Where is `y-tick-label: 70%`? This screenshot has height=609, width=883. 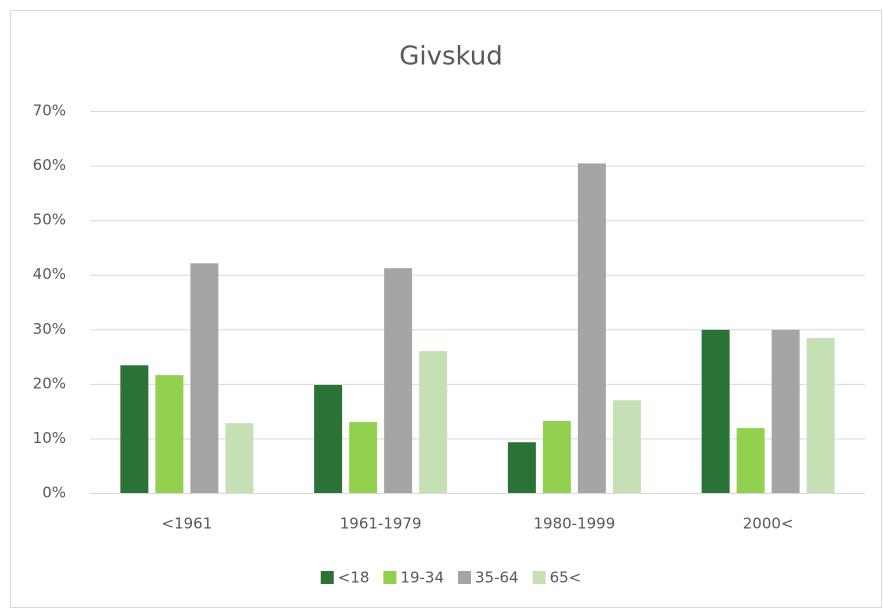
y-tick-label: 70% is located at coordinates (49, 111).